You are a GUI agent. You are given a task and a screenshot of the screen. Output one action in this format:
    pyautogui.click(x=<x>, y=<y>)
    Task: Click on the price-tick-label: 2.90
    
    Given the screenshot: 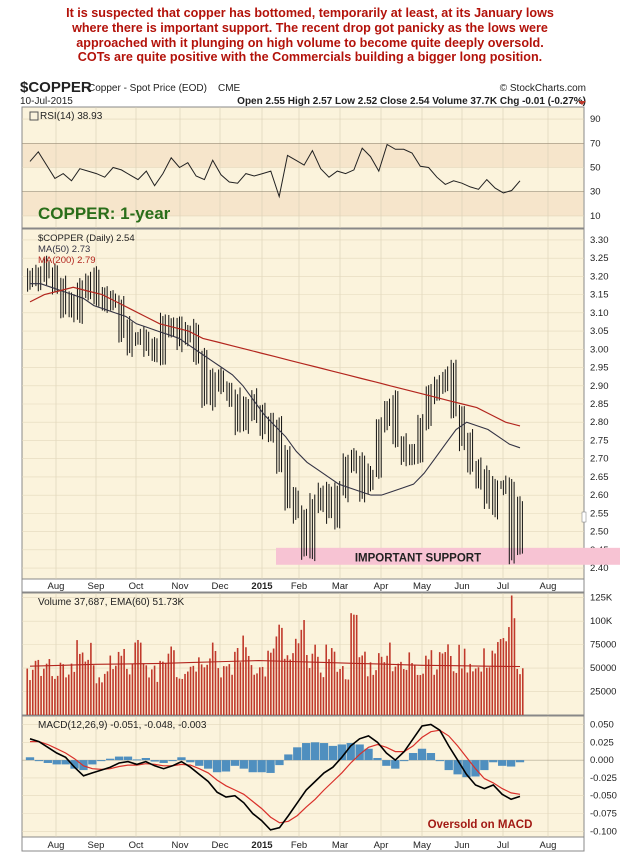 What is the action you would take?
    pyautogui.click(x=599, y=386)
    